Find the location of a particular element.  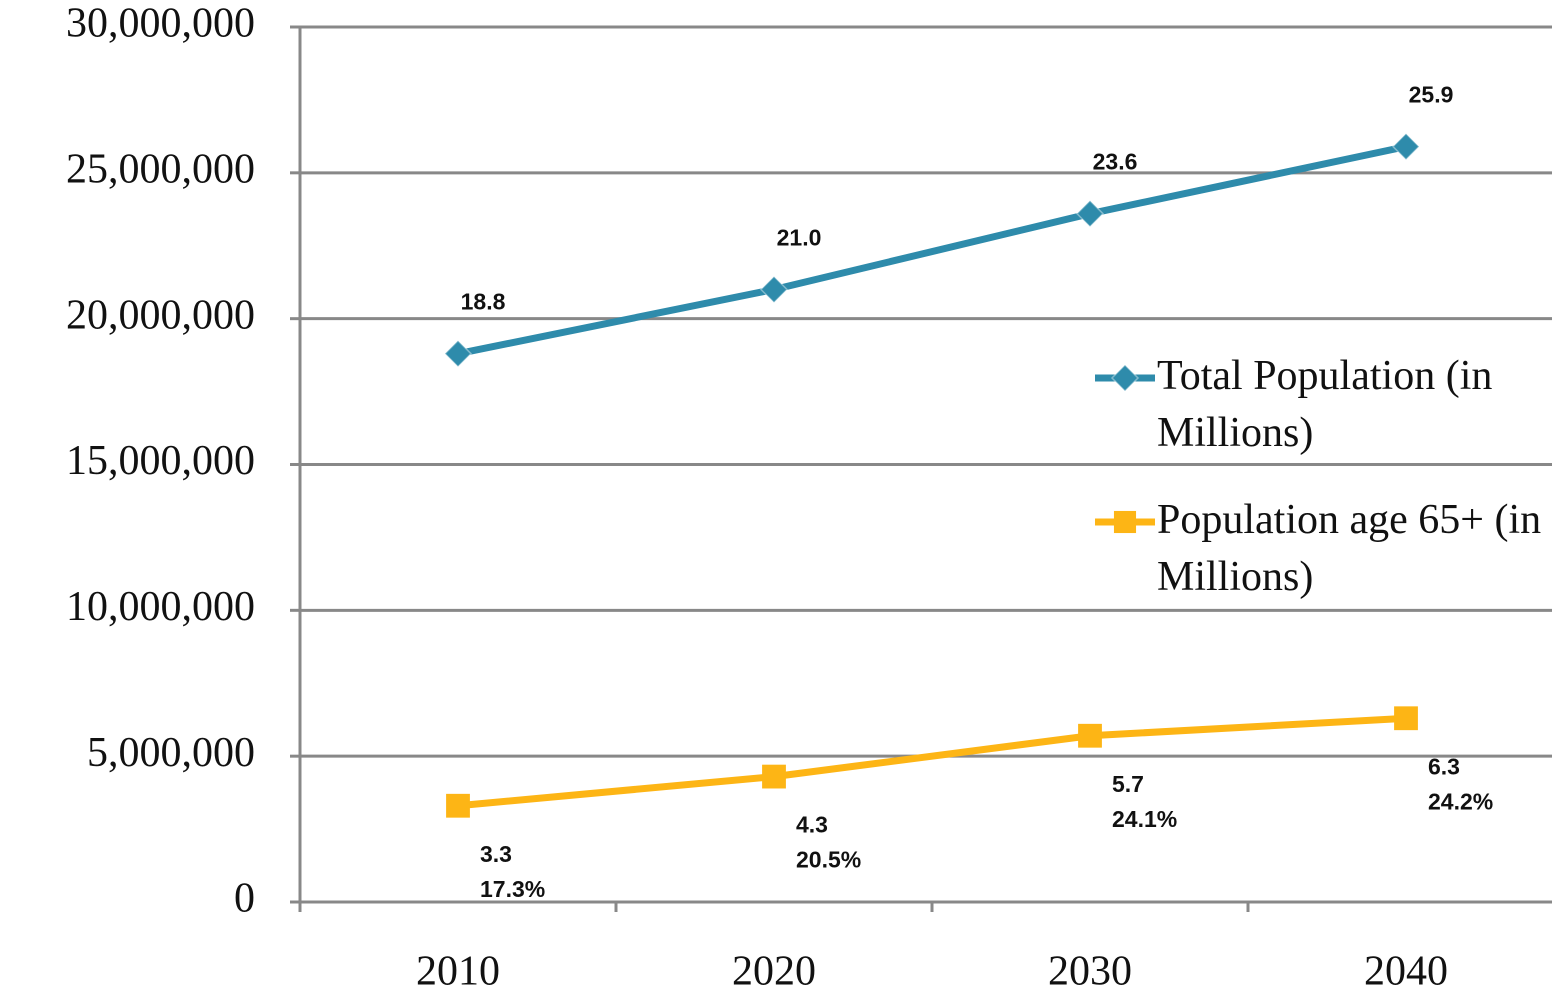

y-tick-label: 10,000,000 is located at coordinates (160, 607).